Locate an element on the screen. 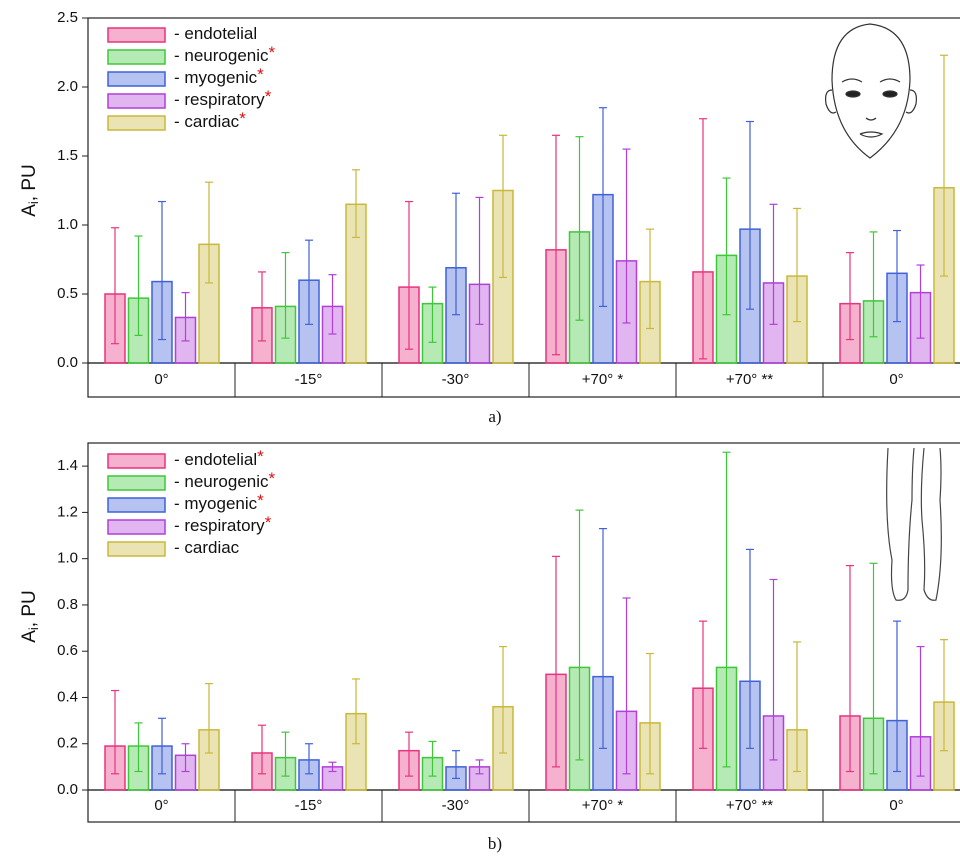 The image size is (960, 858). legend-label: - cardiac* is located at coordinates (210, 120).